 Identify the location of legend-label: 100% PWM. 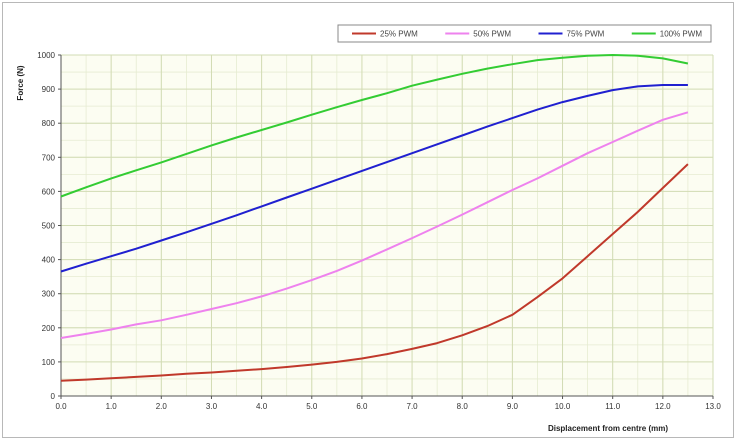
(681, 34).